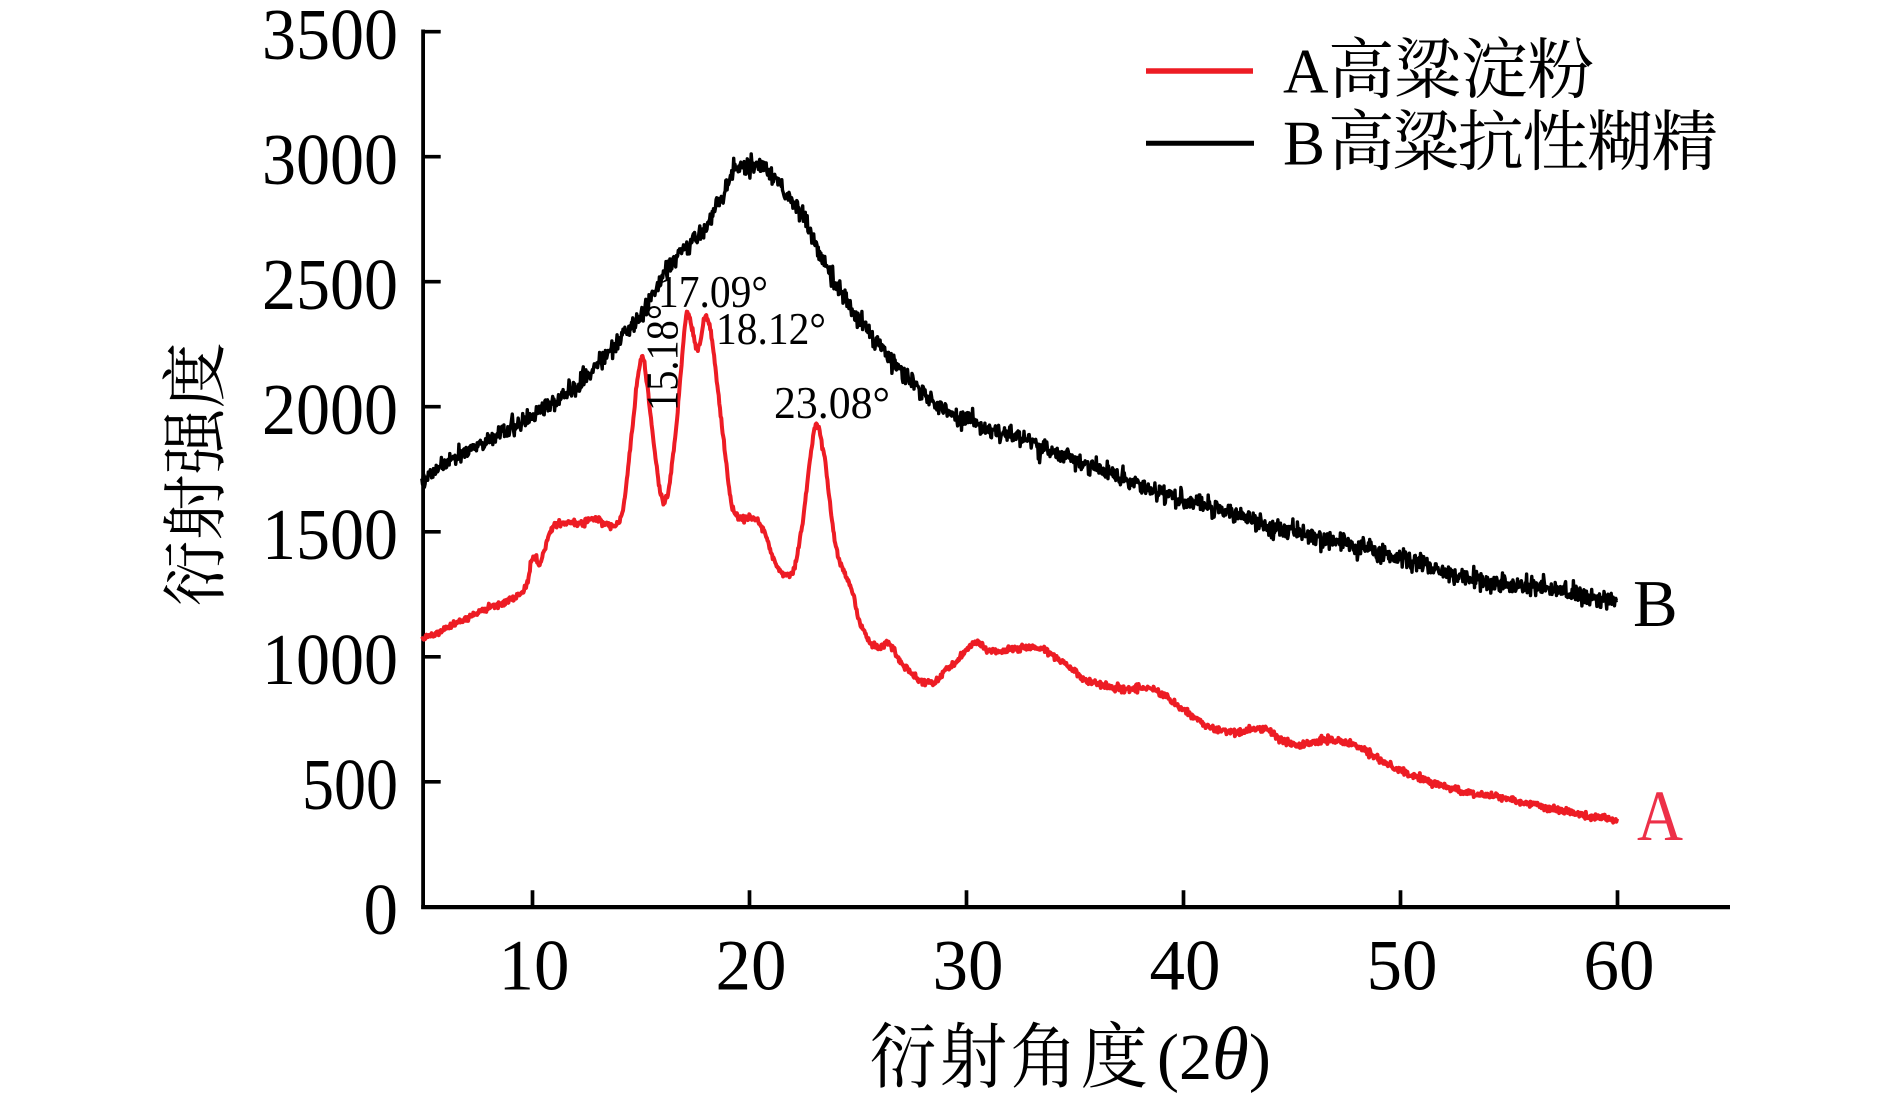 The width and height of the screenshot is (1890, 1098). Describe the element at coordinates (330, 659) in the screenshot. I see `svg-text: 1000` at that location.